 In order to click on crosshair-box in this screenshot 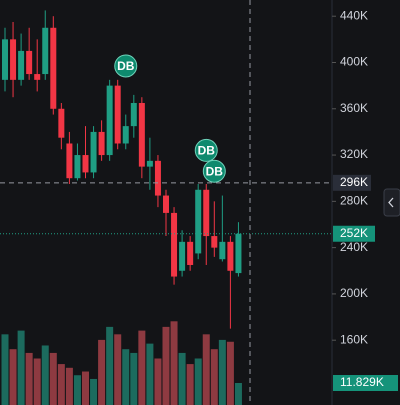, I will do `click(352, 182)`.